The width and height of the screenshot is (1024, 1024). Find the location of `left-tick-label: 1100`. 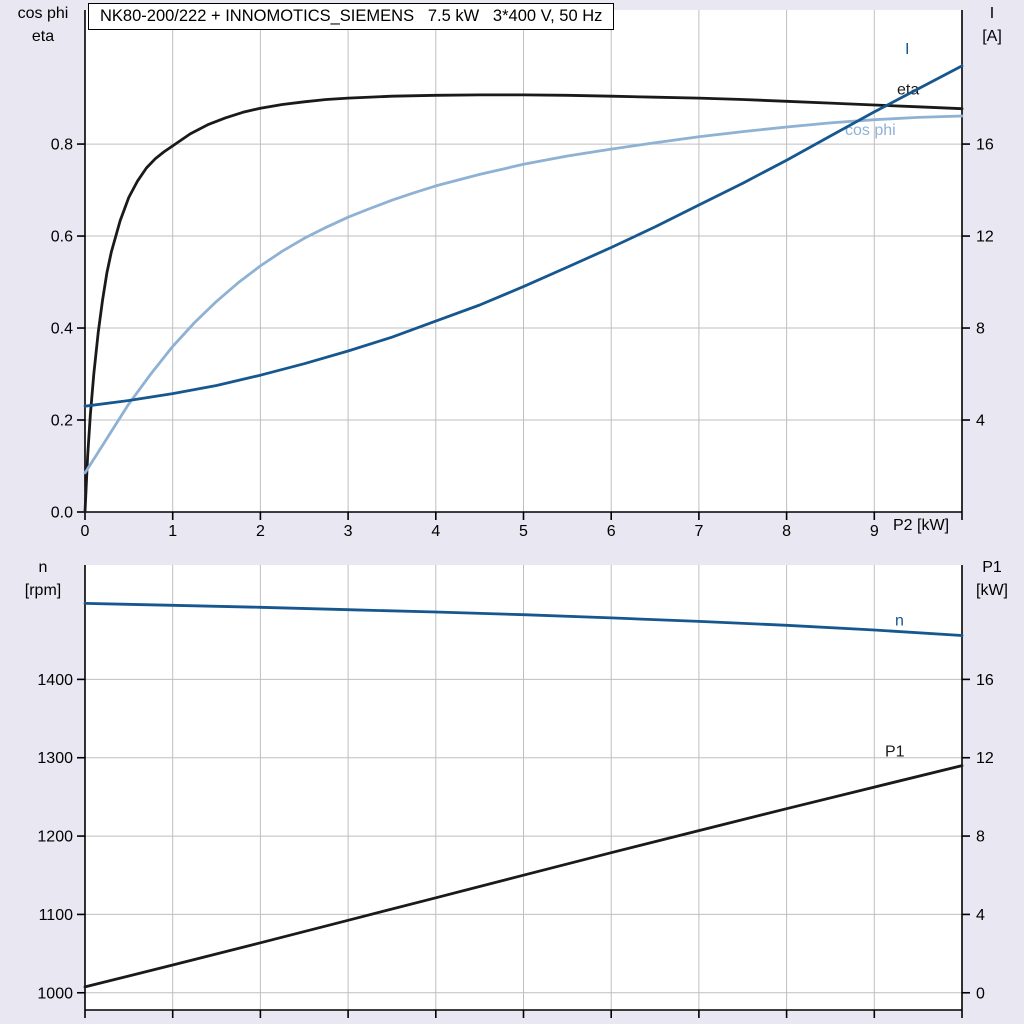

left-tick-label: 1100 is located at coordinates (56, 915).